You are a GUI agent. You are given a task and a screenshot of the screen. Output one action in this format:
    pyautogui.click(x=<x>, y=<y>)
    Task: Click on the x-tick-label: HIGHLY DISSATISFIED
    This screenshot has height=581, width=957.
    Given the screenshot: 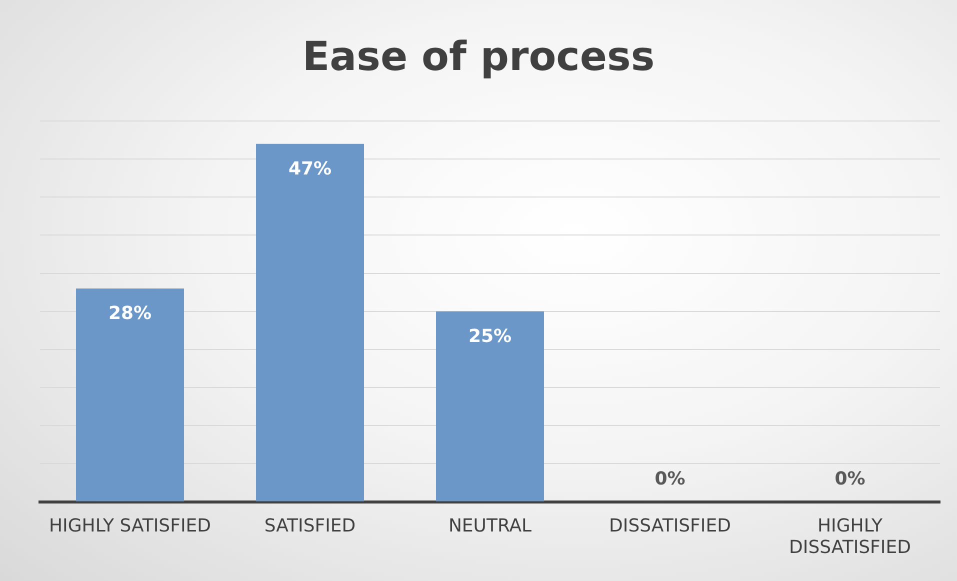 What is the action you would take?
    pyautogui.click(x=850, y=536)
    